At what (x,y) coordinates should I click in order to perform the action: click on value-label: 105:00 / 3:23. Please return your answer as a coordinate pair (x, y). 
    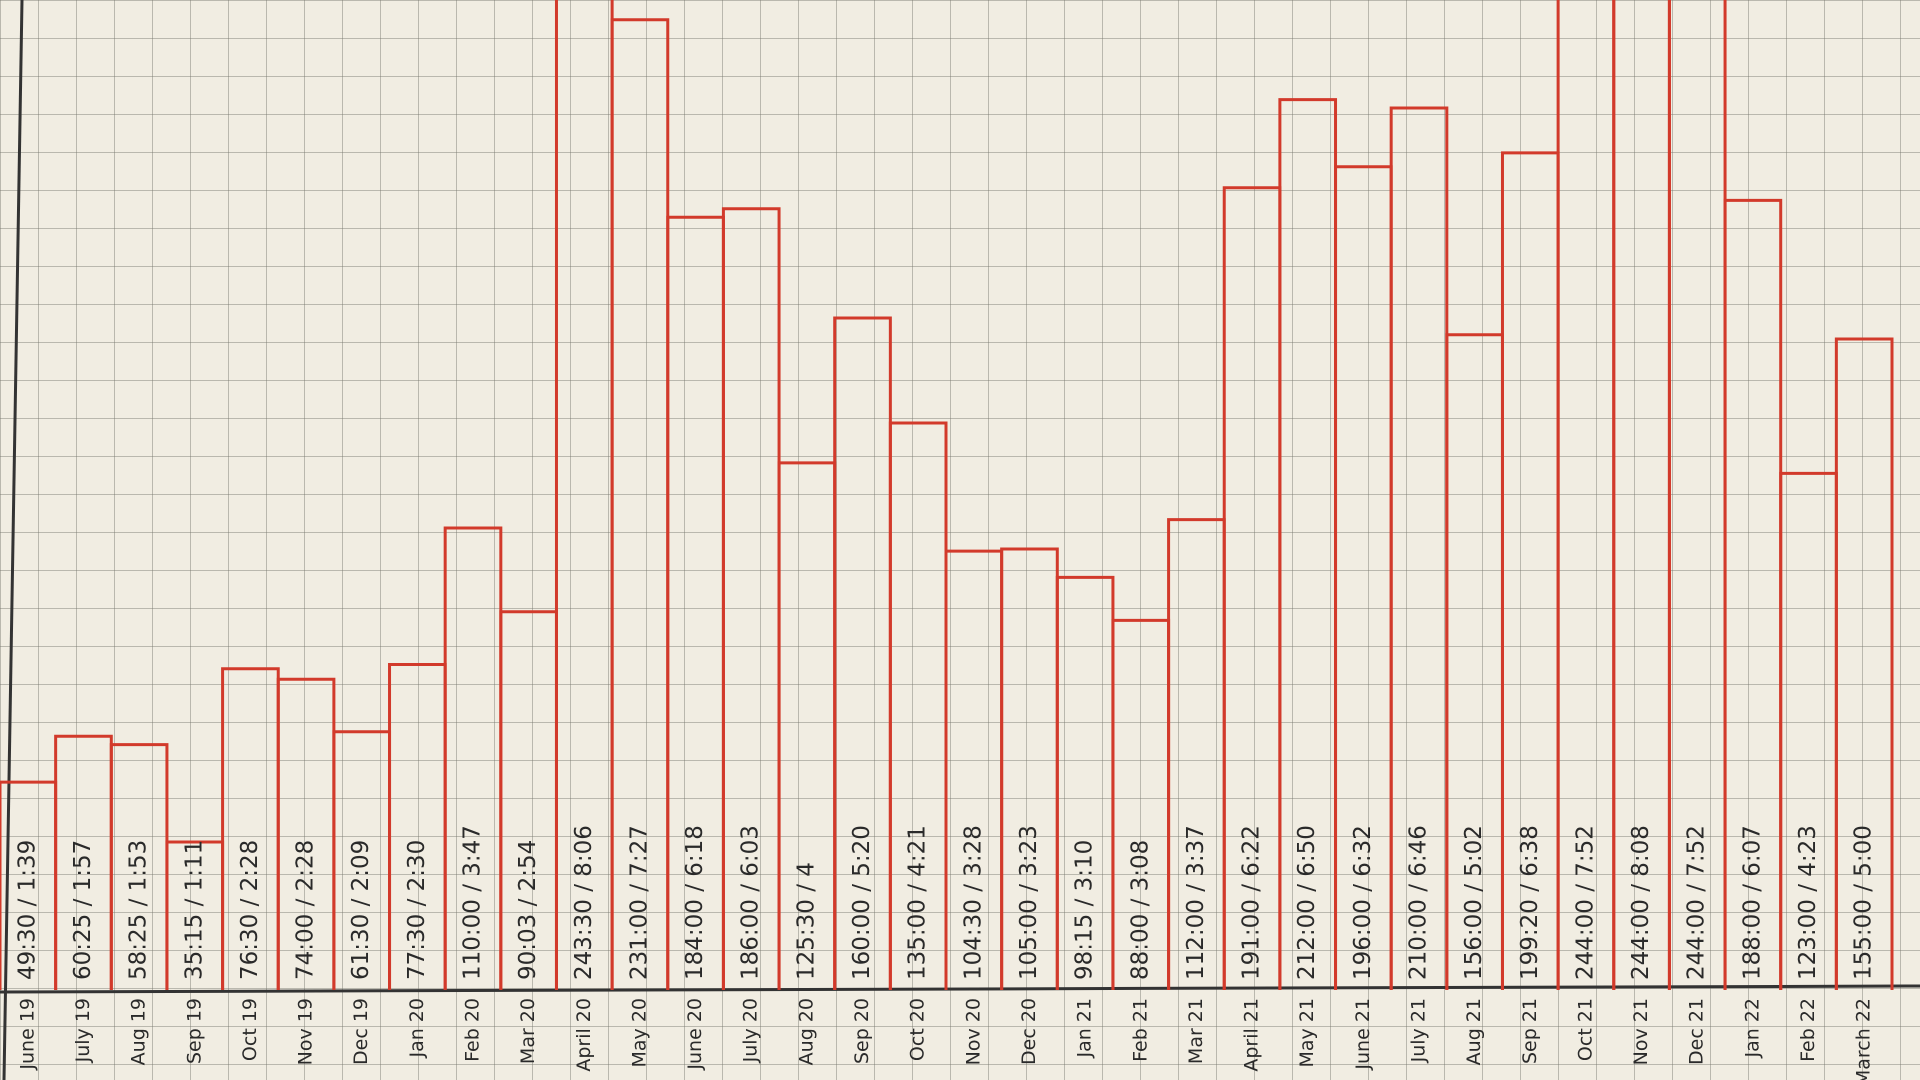
    Looking at the image, I should click on (1029, 902).